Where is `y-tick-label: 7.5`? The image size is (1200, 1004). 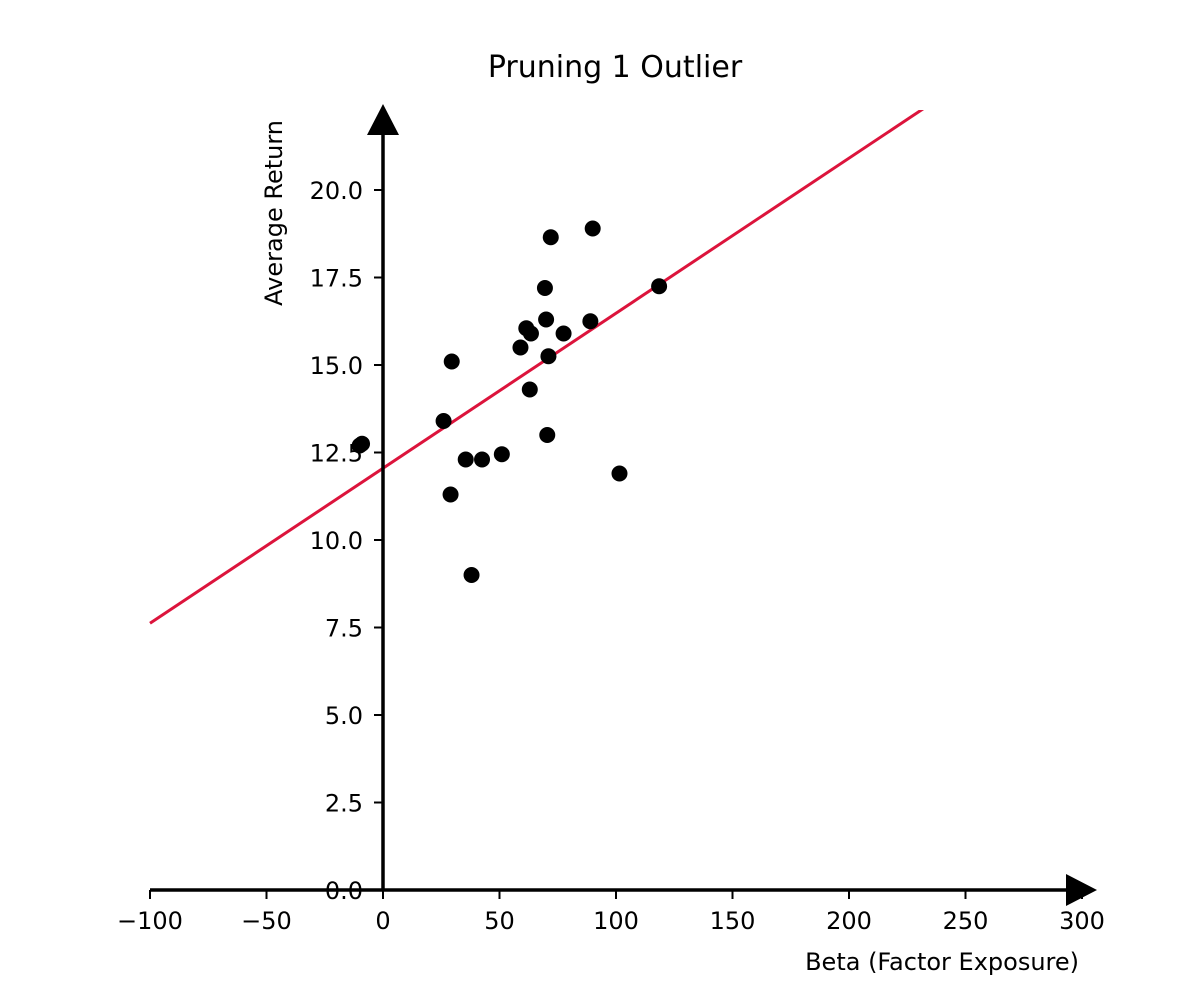 y-tick-label: 7.5 is located at coordinates (344, 629).